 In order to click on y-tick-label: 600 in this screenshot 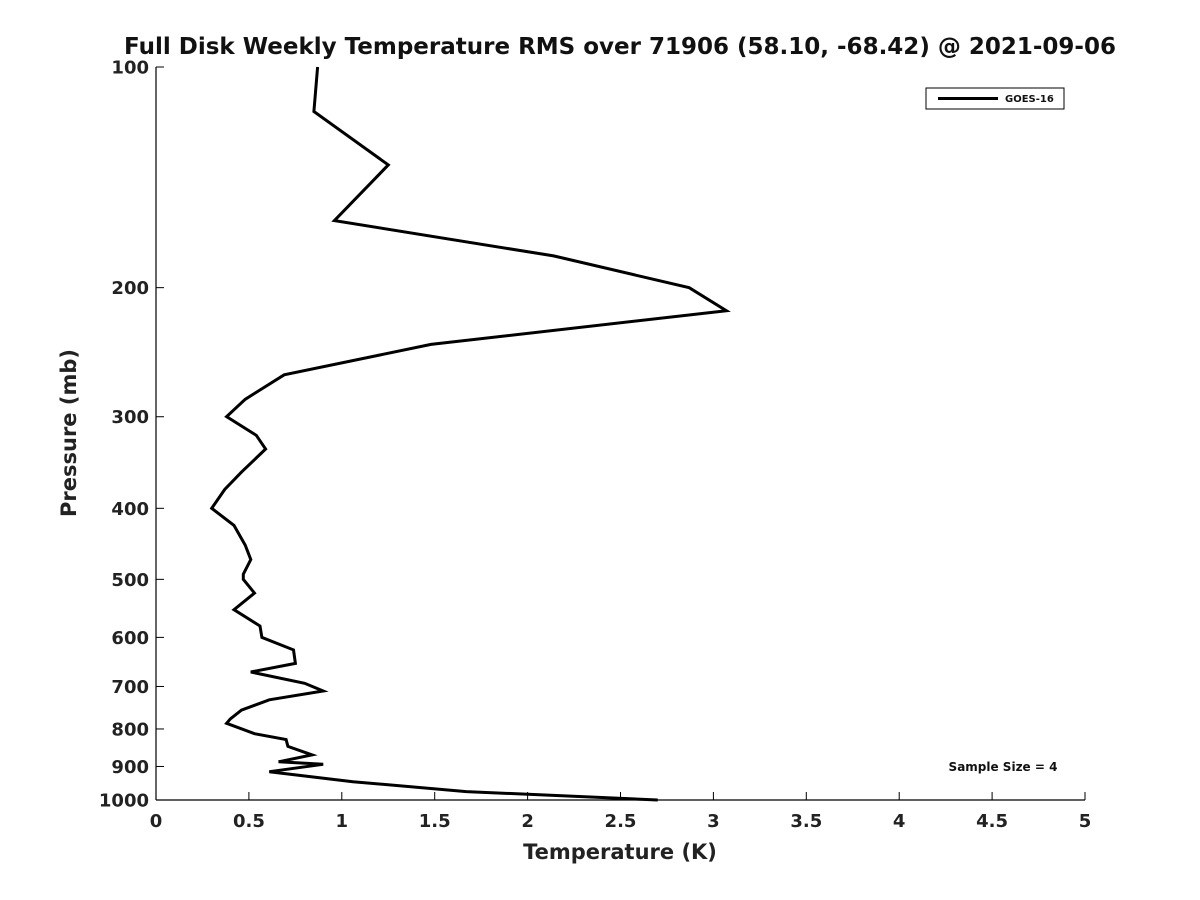, I will do `click(130, 638)`.